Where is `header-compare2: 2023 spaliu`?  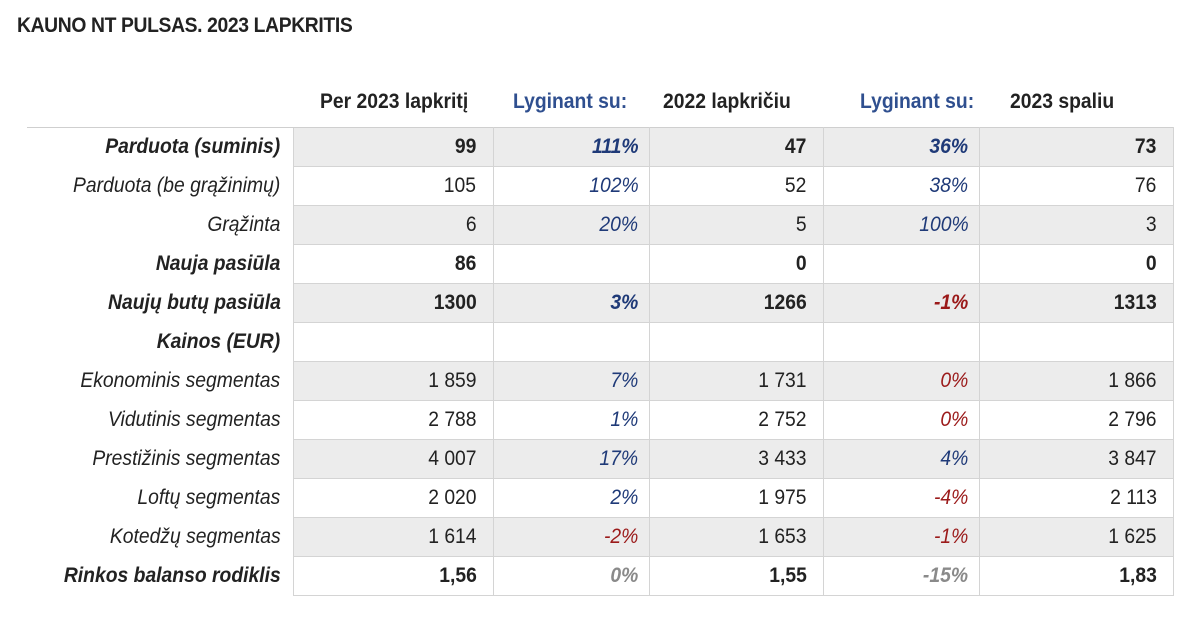 header-compare2: 2023 spaliu is located at coordinates (1062, 101).